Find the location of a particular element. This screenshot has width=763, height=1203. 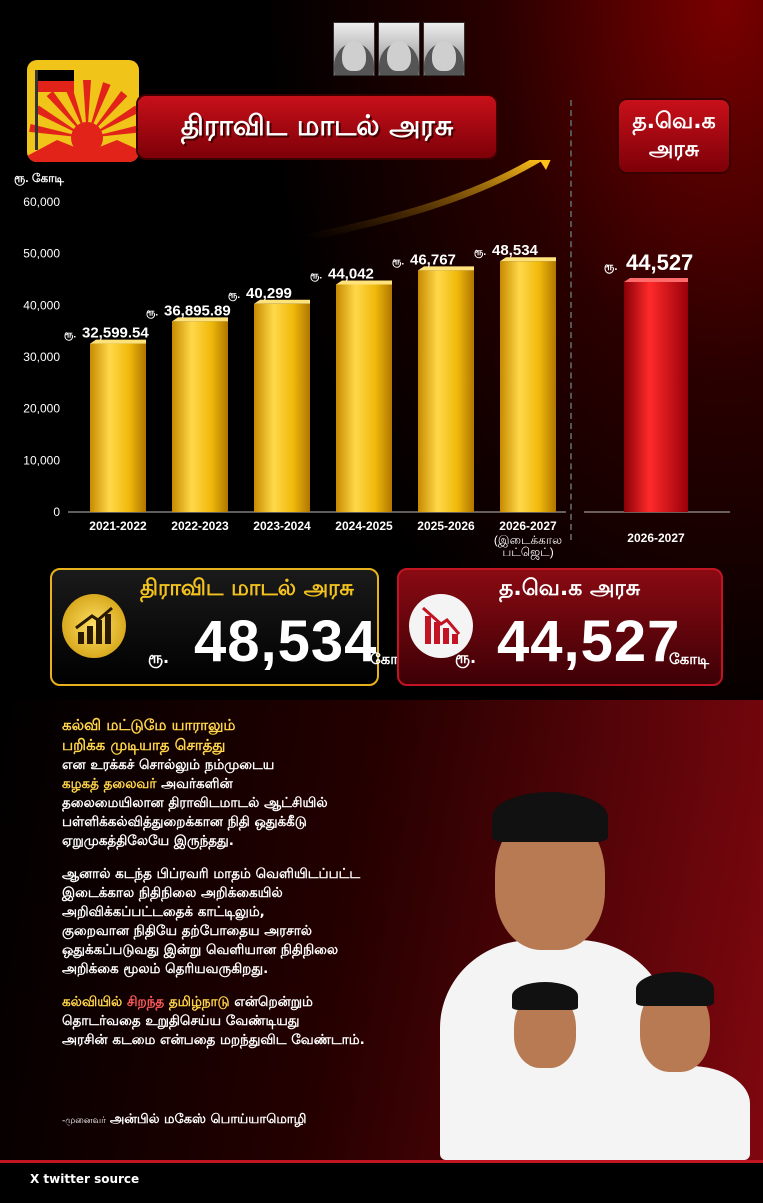

y-tick-label: 20,000 is located at coordinates (41, 409).